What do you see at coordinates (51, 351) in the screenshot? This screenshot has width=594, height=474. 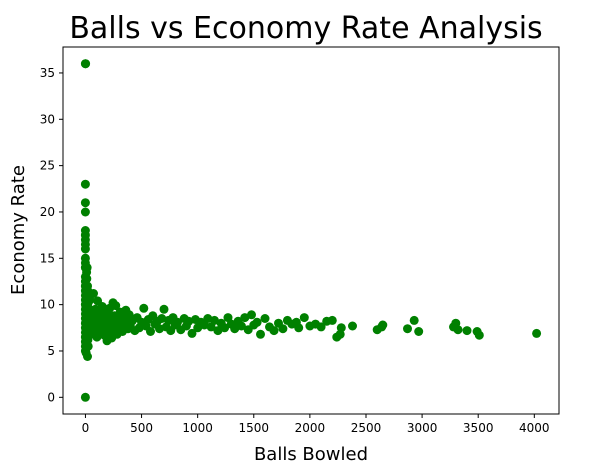 I see `y-tick-label: 5` at bounding box center [51, 351].